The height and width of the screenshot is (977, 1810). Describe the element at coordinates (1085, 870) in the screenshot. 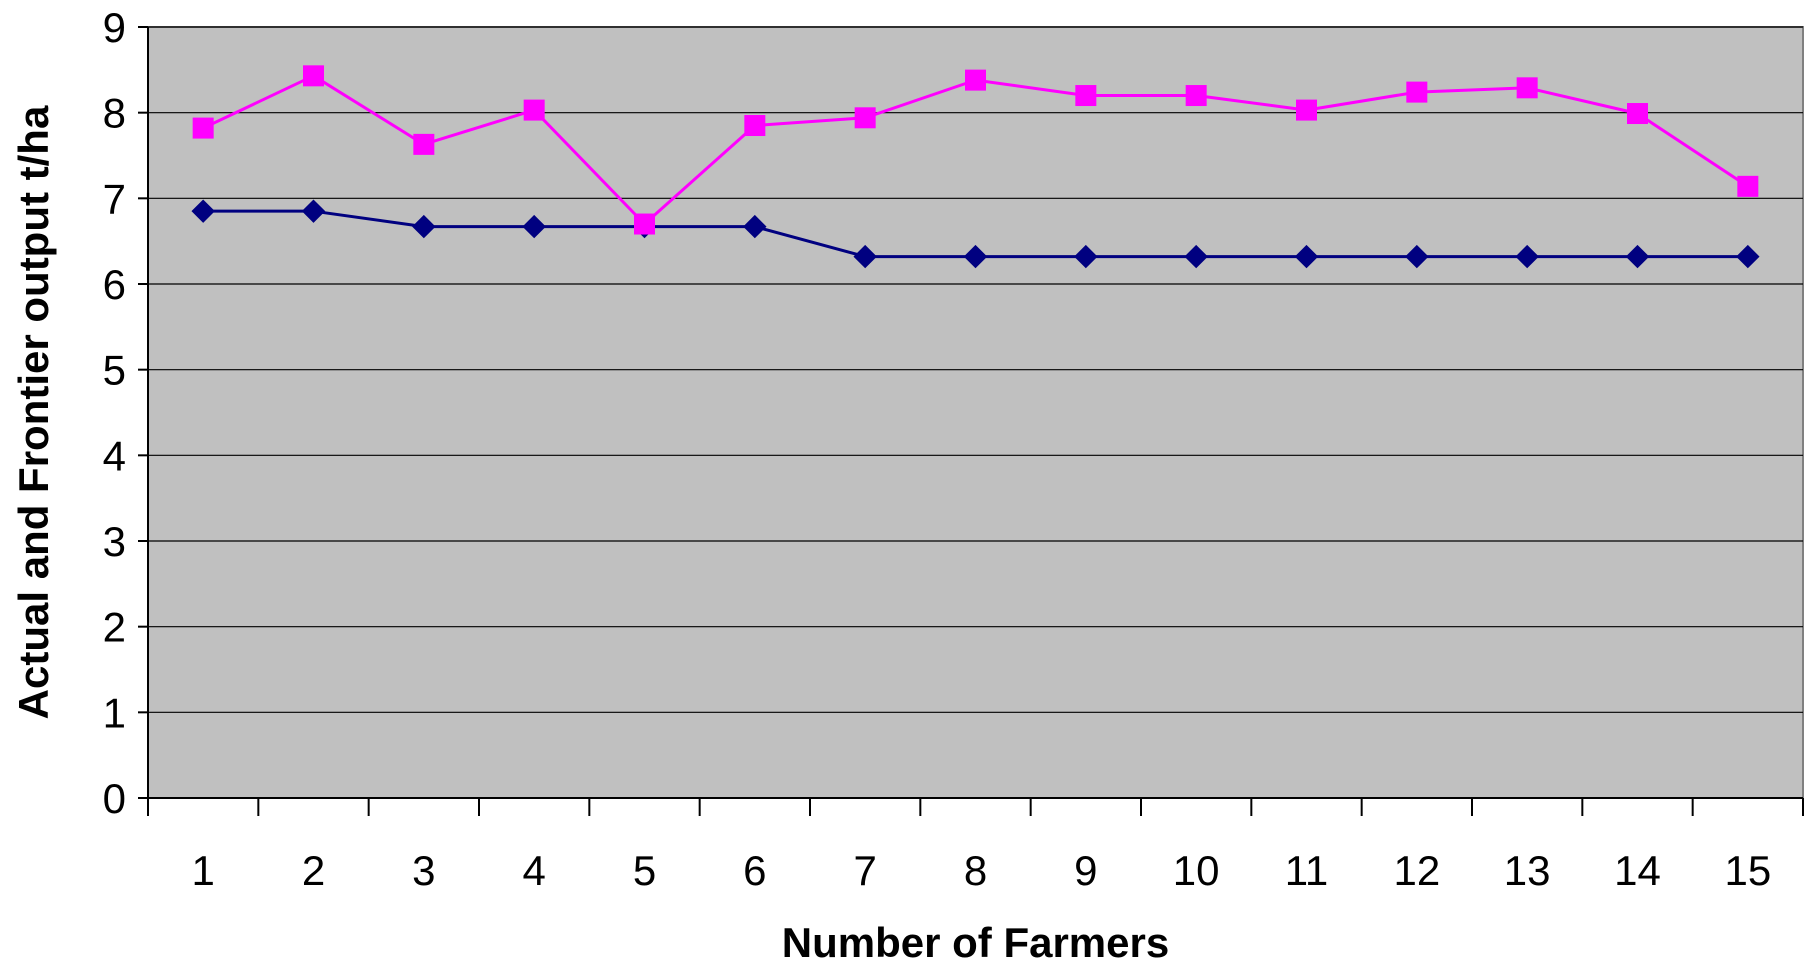

I see `x-tick-label: 9` at that location.